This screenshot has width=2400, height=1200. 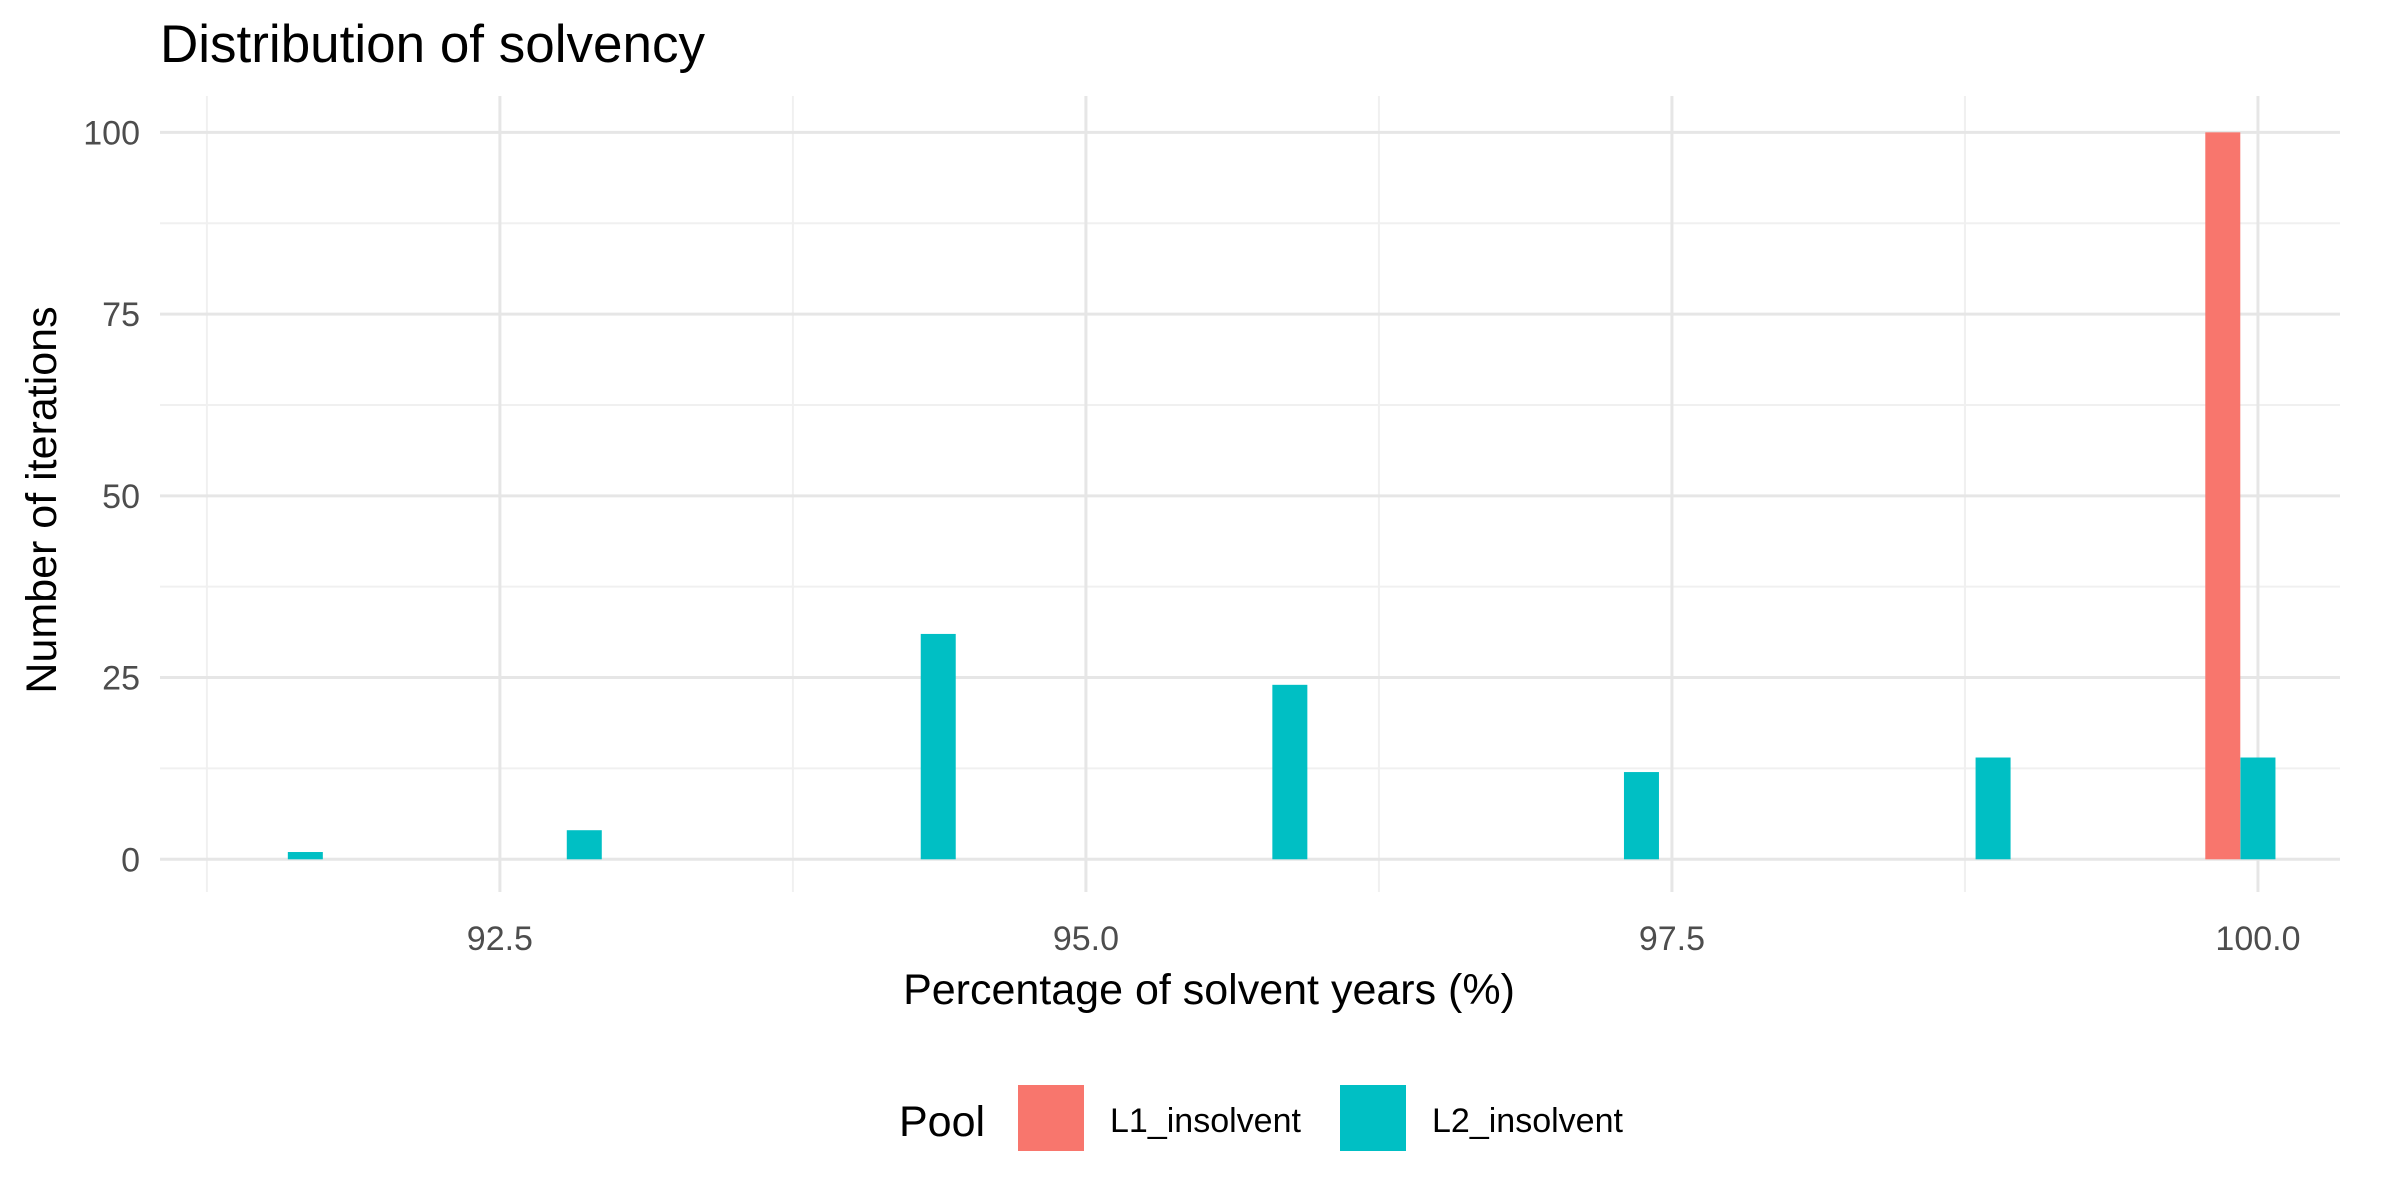 I want to click on y-tick-label: 25, so click(x=121, y=679).